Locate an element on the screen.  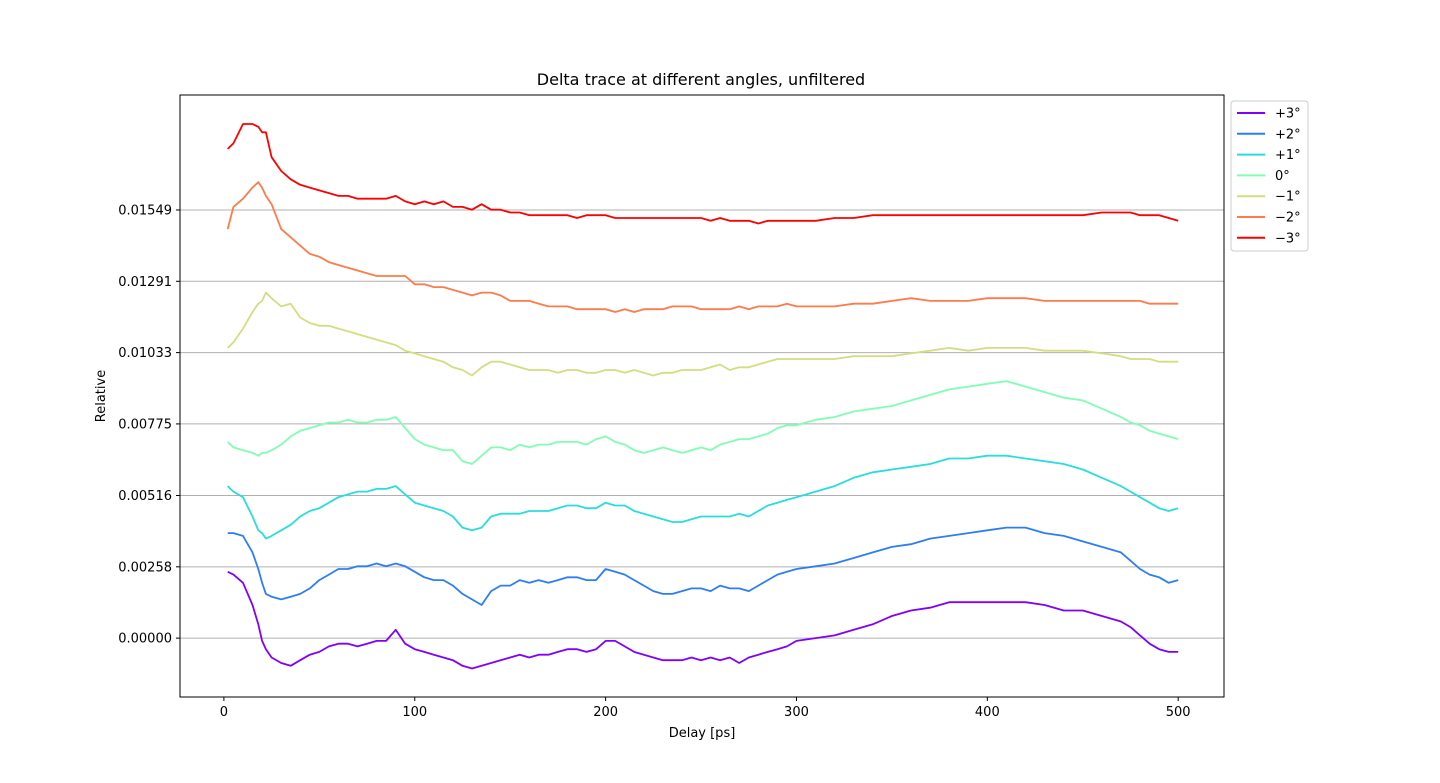
legend: +3° +2° +1° 0° −1° −2° −3° is located at coordinates (1269, 176).